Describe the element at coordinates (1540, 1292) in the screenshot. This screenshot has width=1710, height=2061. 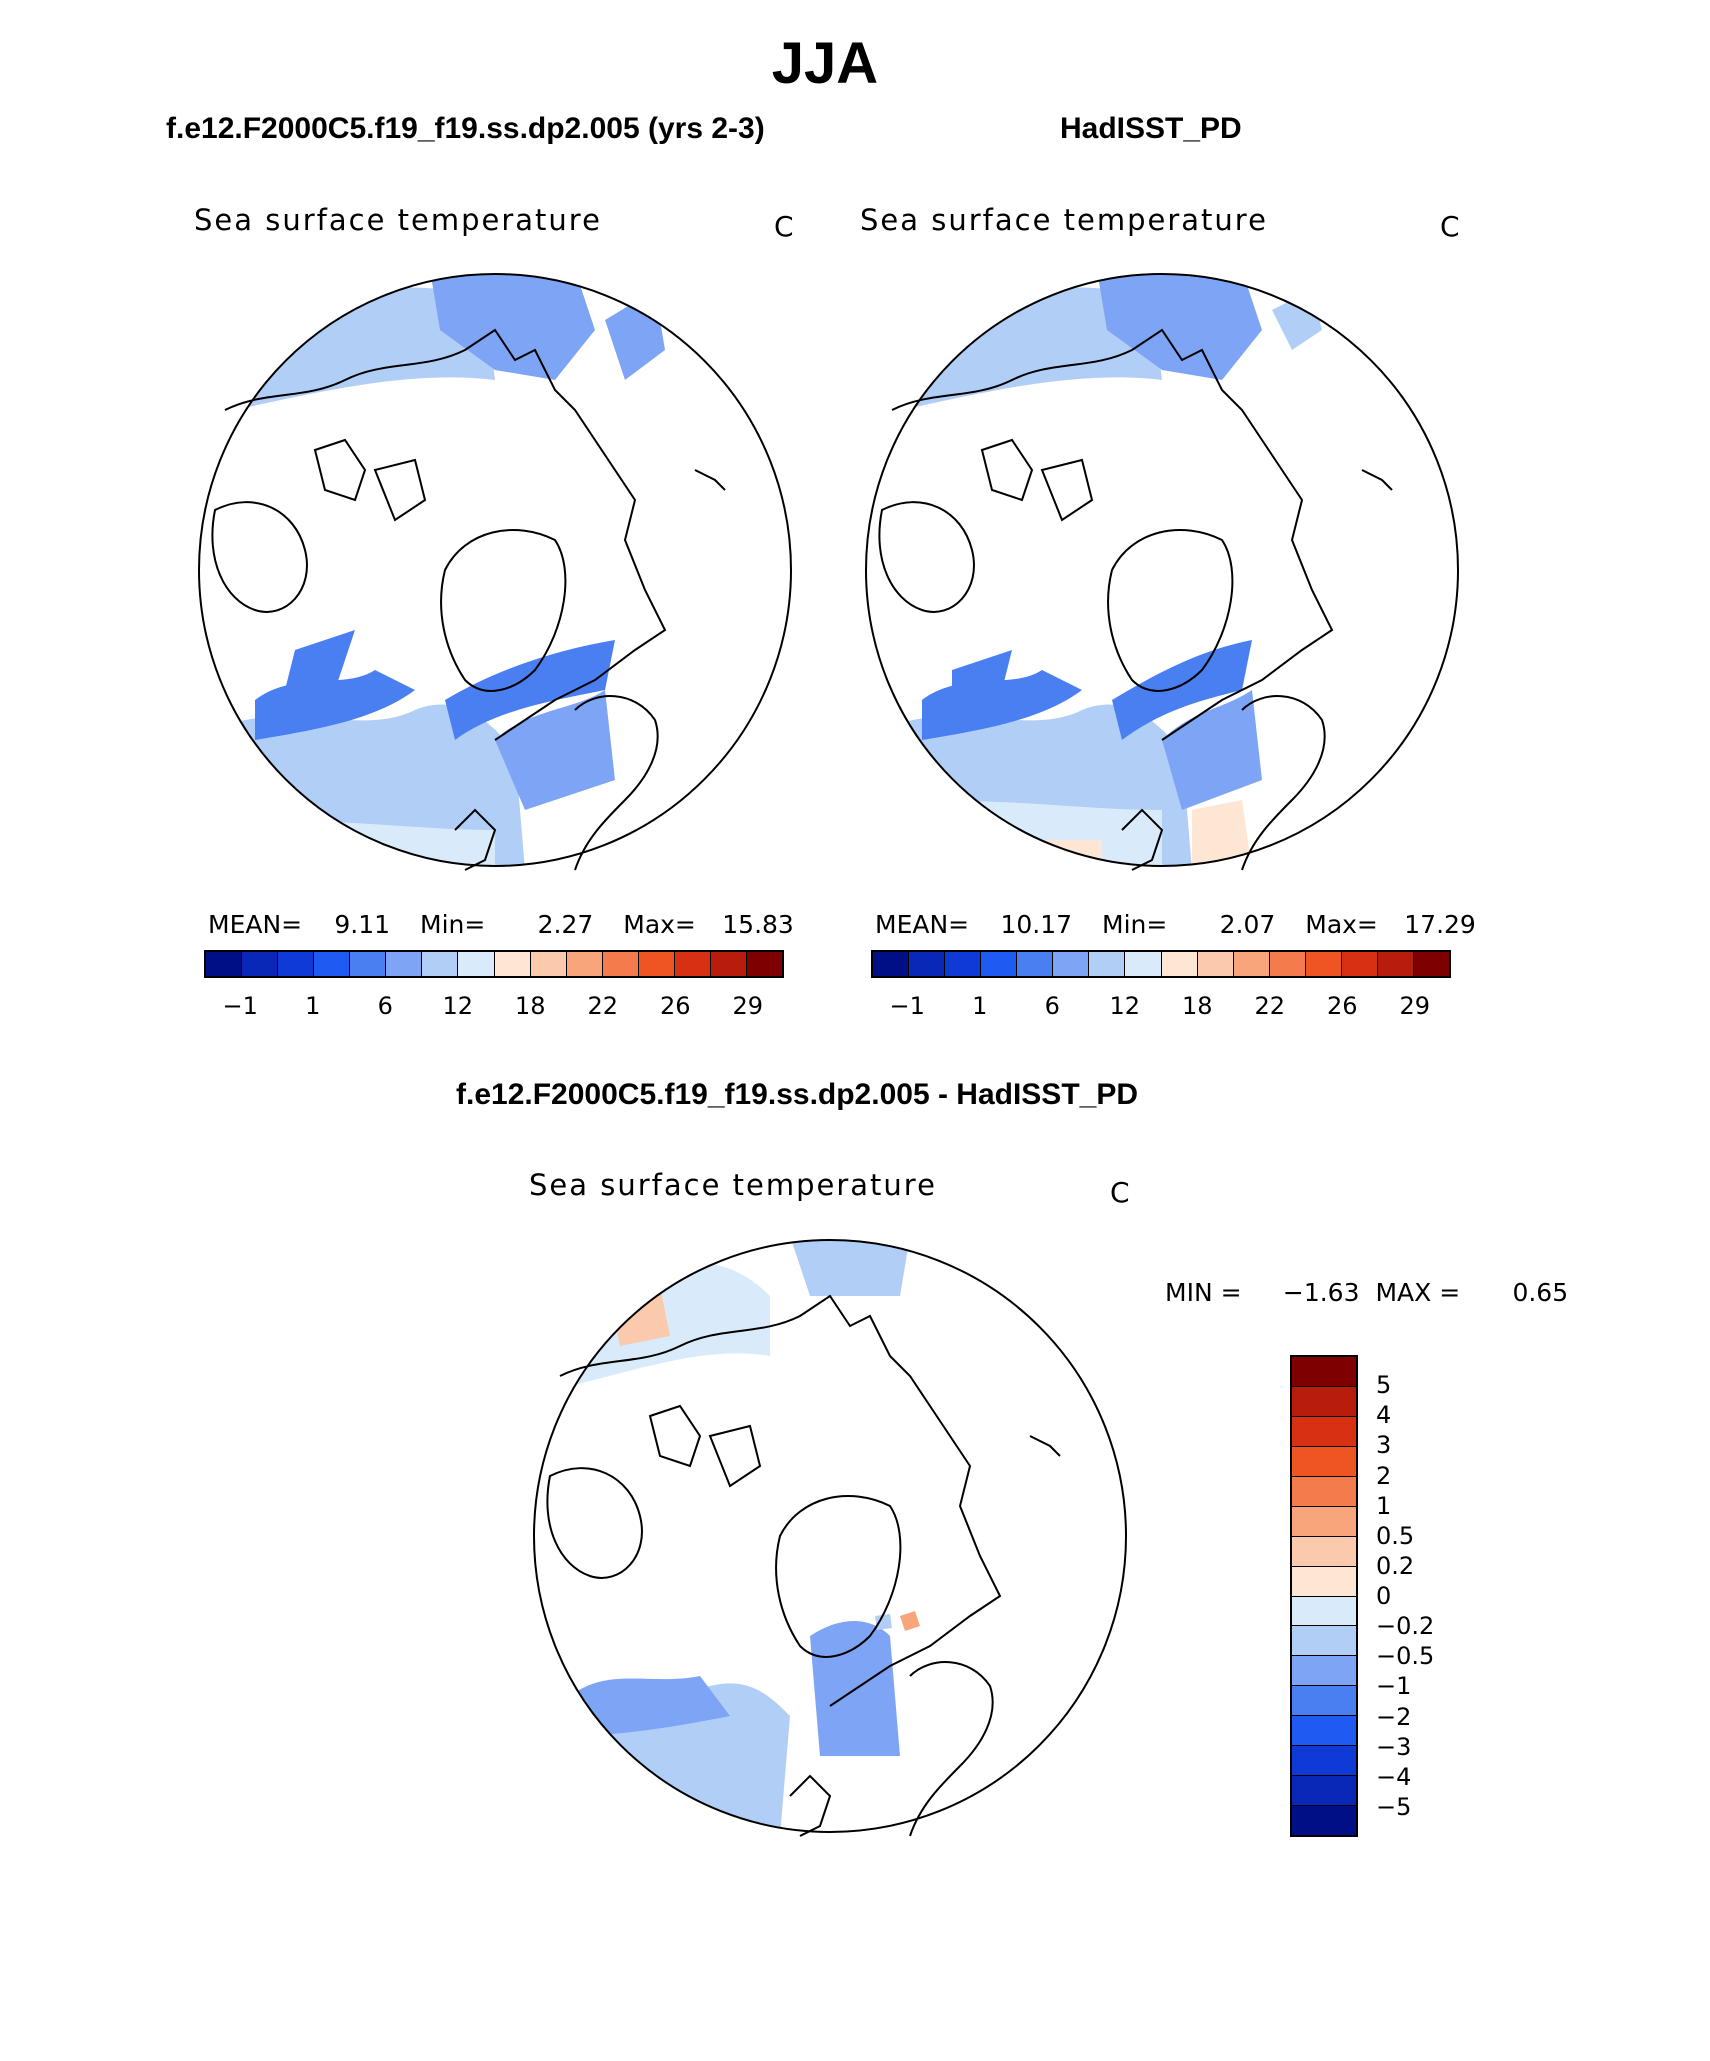
I see `diff-max-value: 0.65` at that location.